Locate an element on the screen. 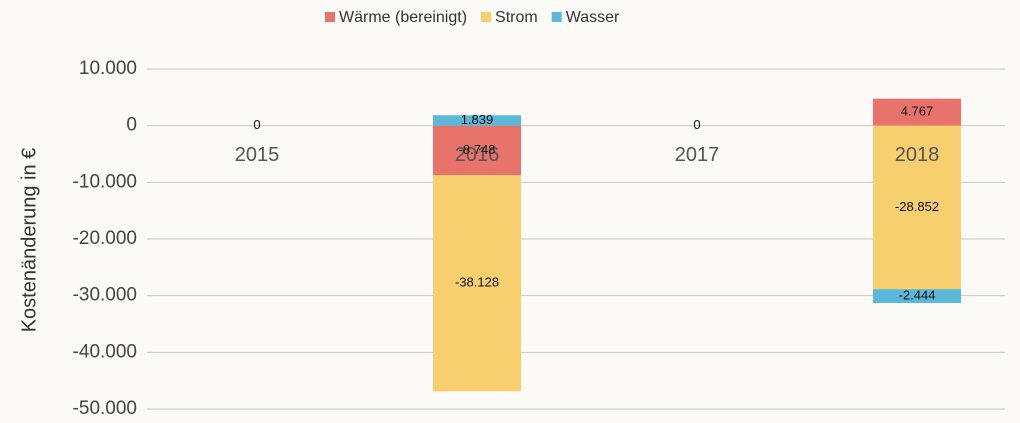  y-tick-label: -20.000 is located at coordinates (105, 238).